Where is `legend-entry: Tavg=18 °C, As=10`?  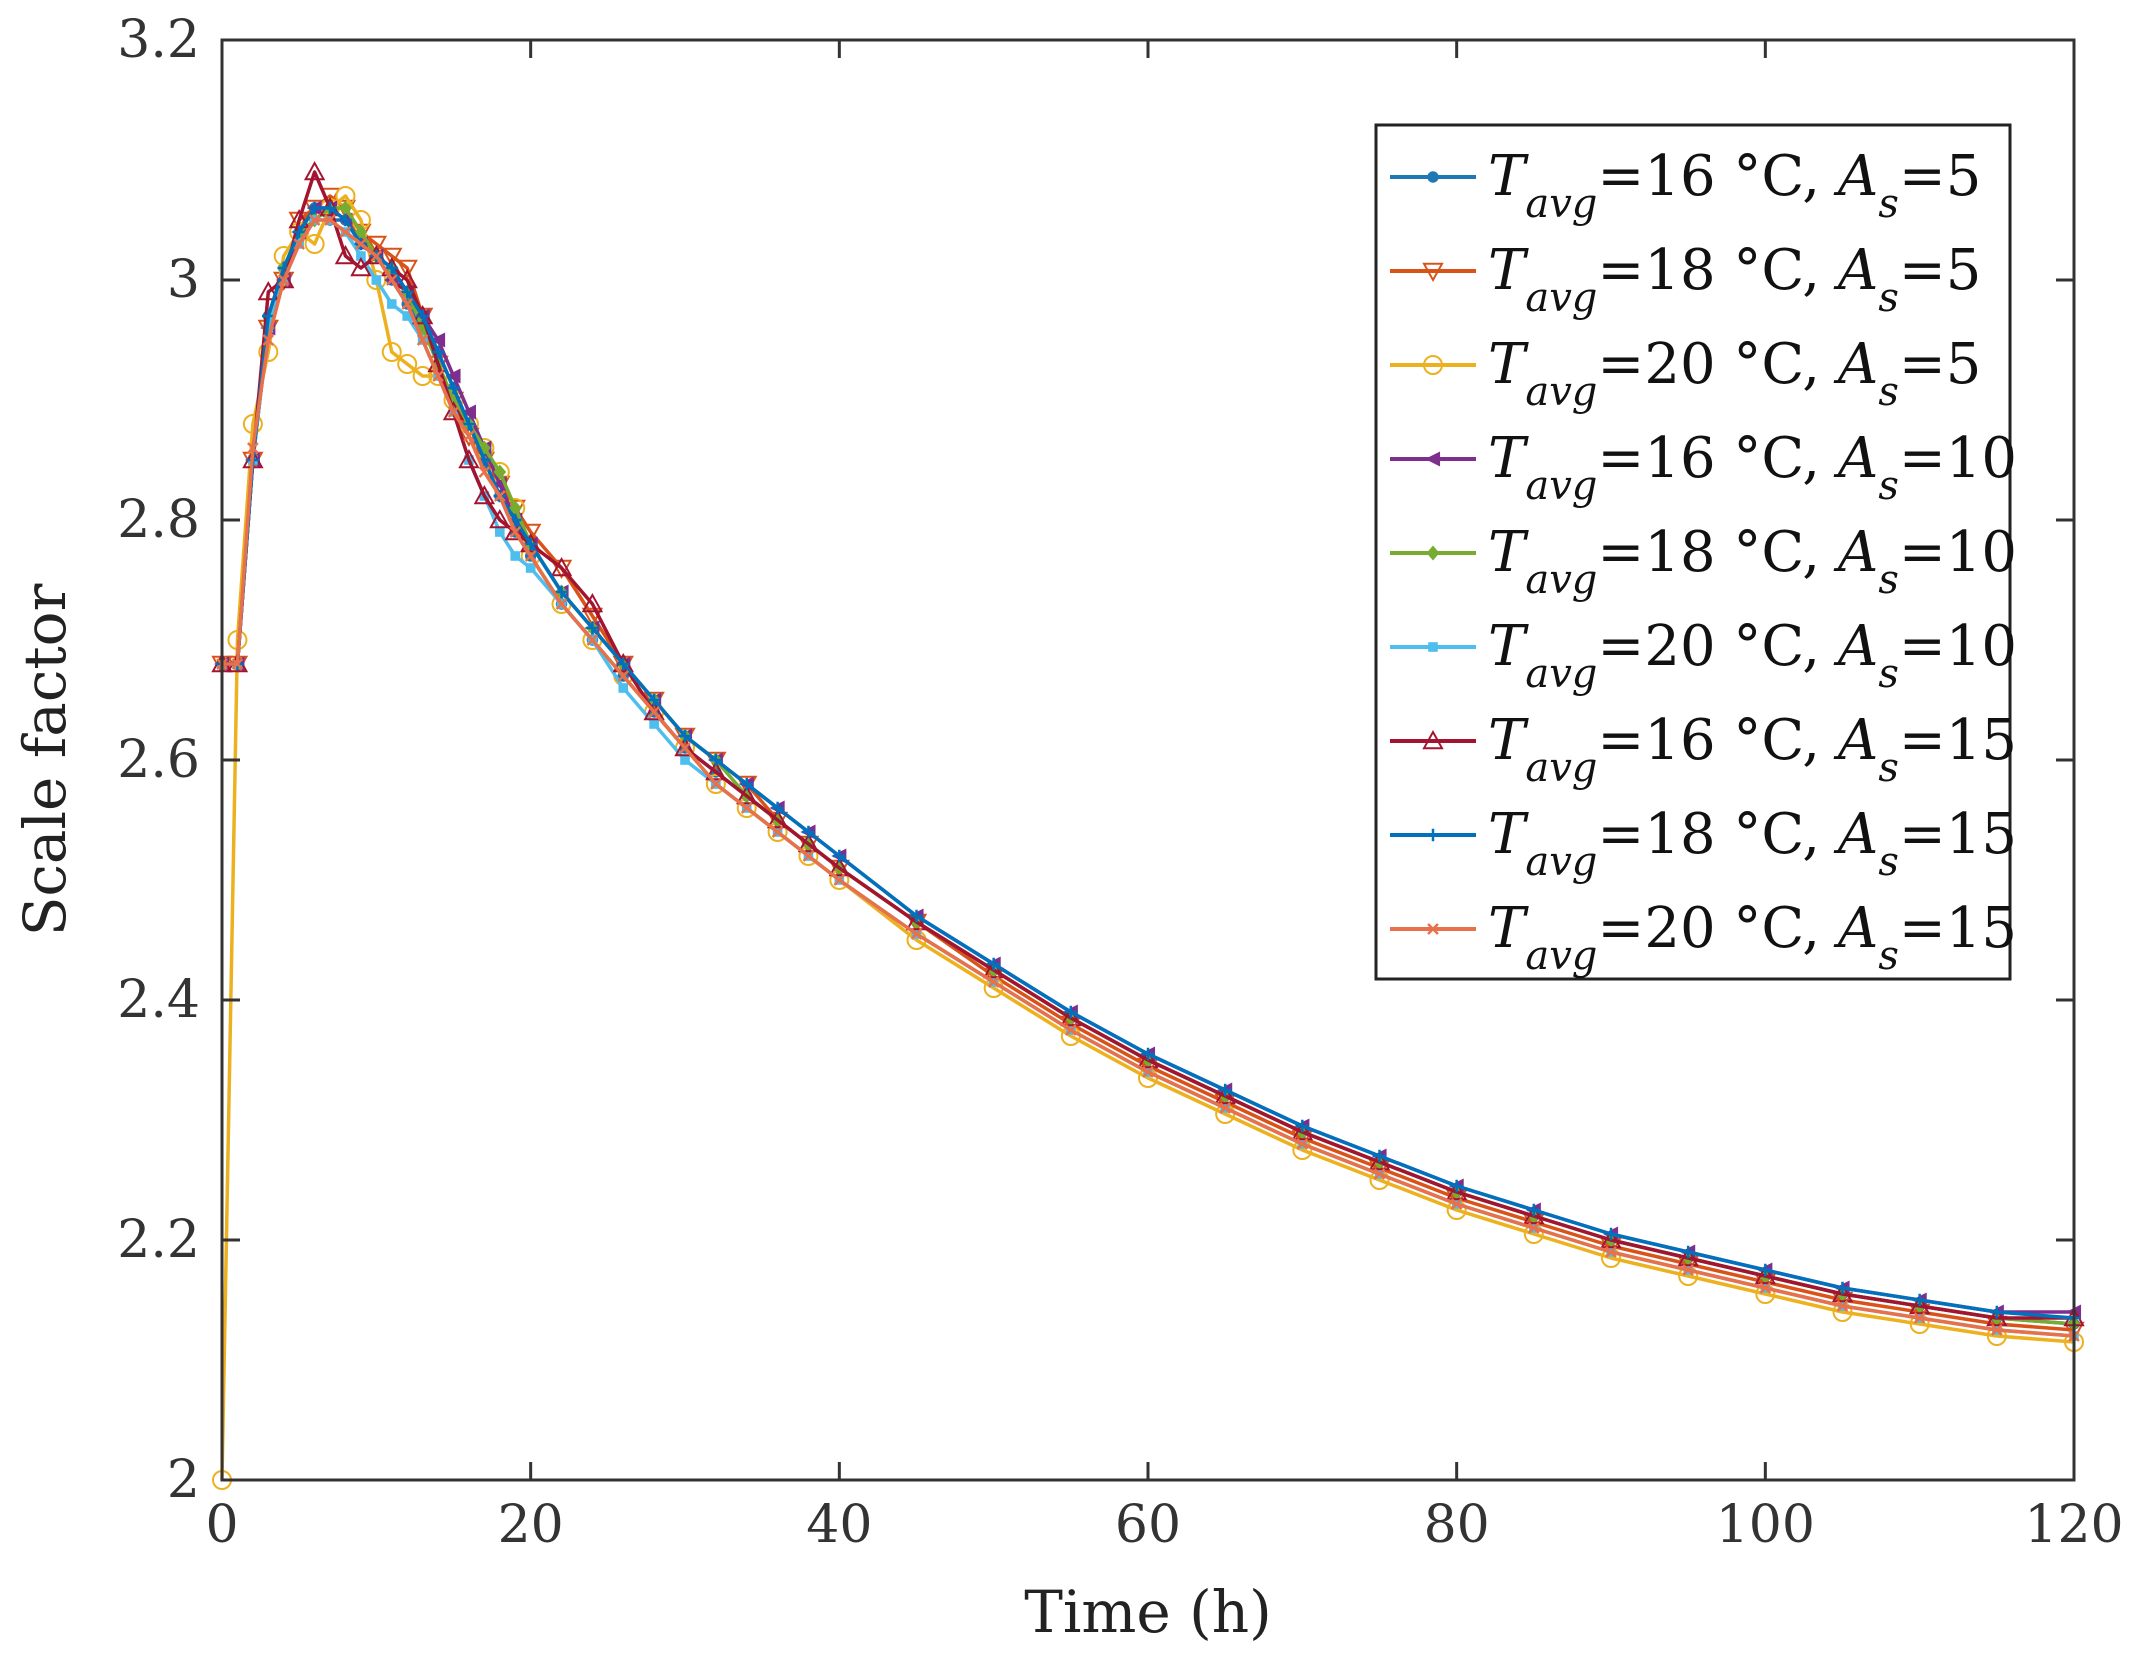
legend-entry: Tavg=18 °C, As=10 is located at coordinates (1703, 561).